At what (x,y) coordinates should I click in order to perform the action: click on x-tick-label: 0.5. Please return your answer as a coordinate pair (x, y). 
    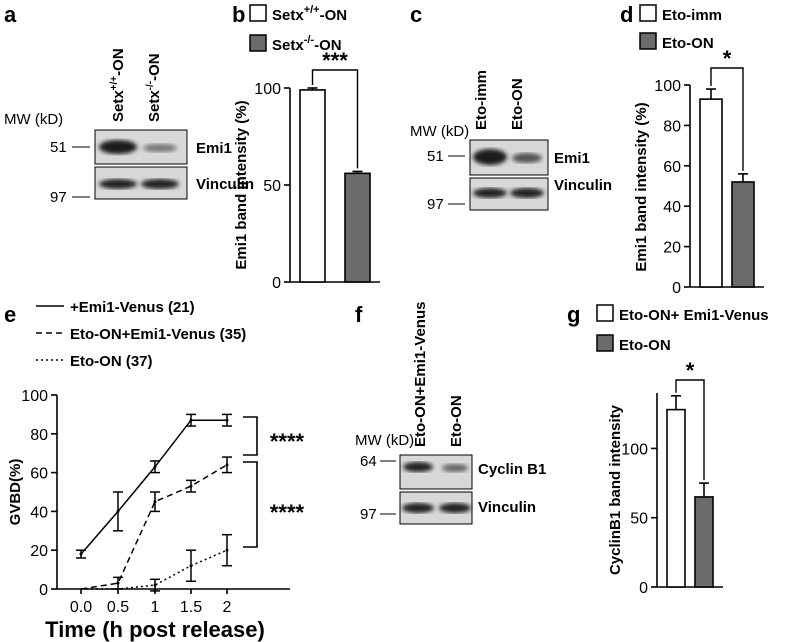
    Looking at the image, I should click on (118, 607).